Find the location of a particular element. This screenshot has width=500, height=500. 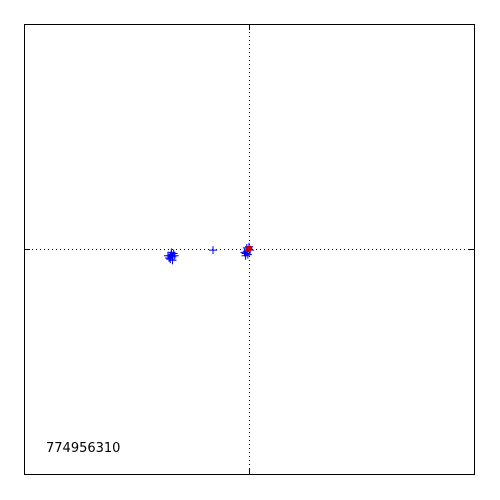

chart-annotation: 774956310 is located at coordinates (83, 448).